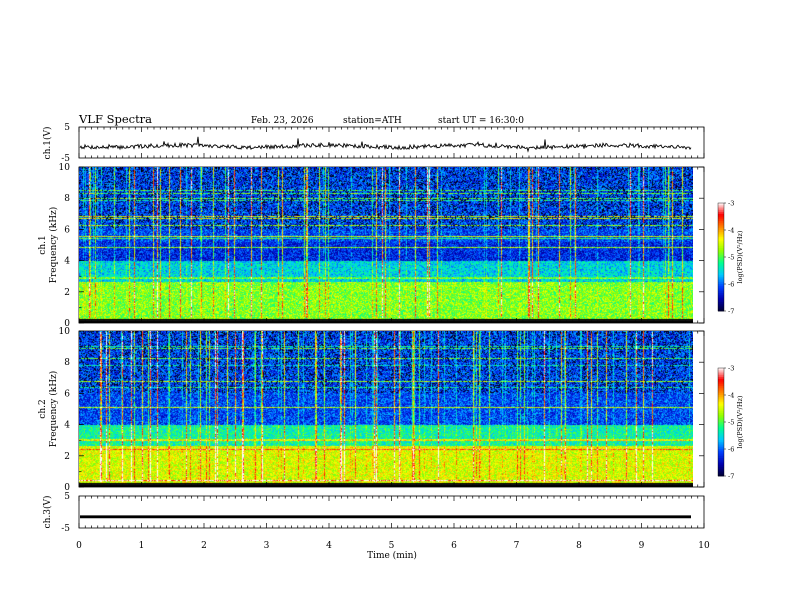 This screenshot has width=792, height=612. What do you see at coordinates (65, 168) in the screenshot?
I see `frequency-tick-label: 10` at bounding box center [65, 168].